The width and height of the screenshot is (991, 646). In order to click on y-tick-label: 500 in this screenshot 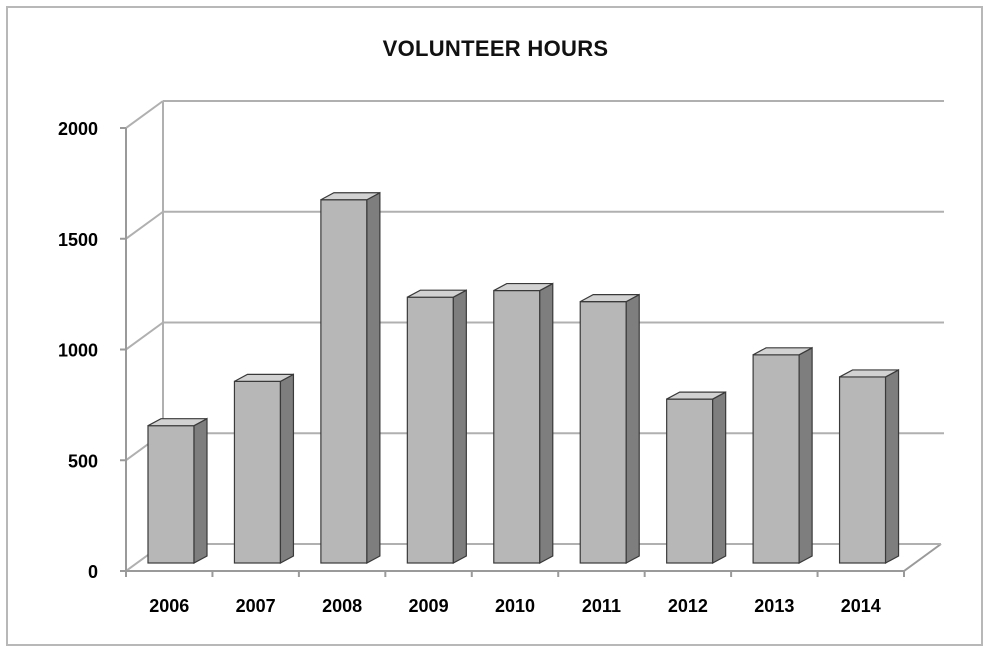, I will do `click(83, 461)`.